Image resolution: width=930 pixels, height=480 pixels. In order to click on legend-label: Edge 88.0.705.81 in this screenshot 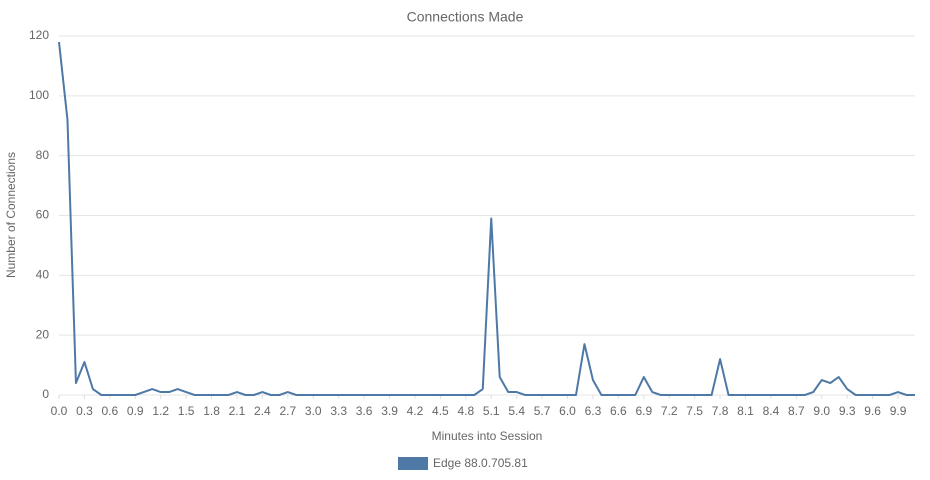, I will do `click(480, 463)`.